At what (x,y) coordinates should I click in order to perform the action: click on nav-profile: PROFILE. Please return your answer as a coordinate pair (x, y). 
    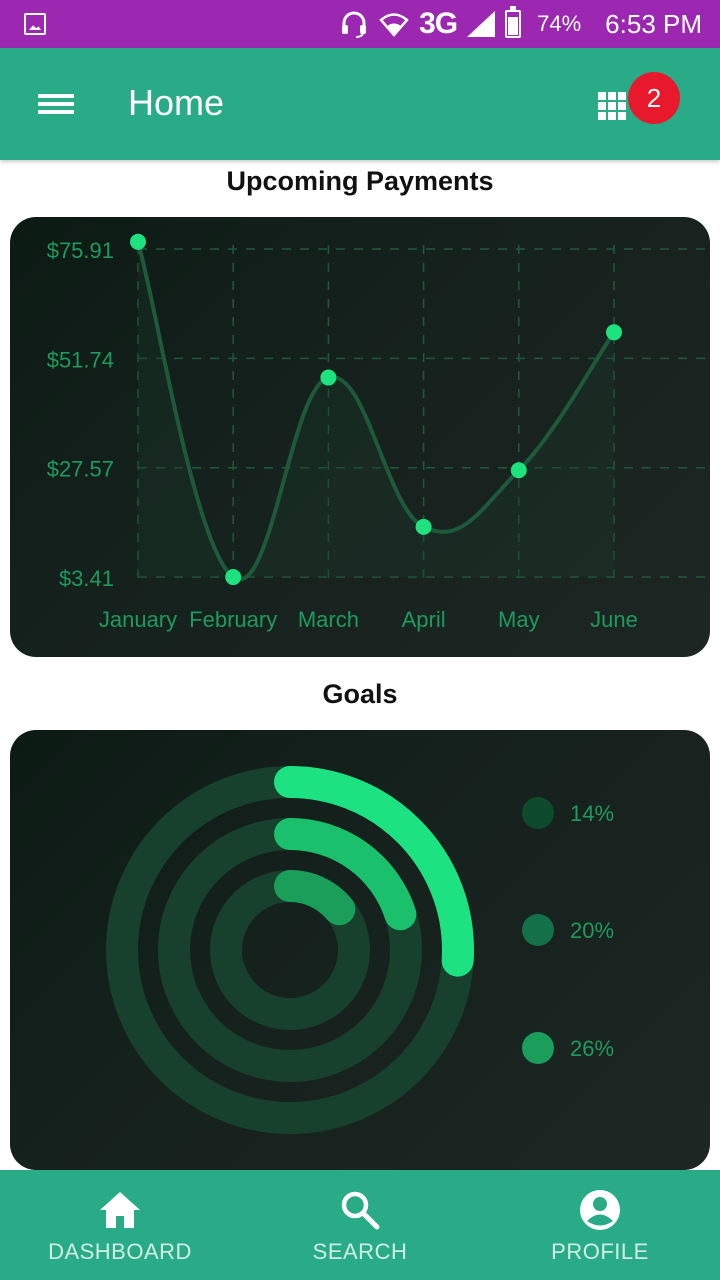
    Looking at the image, I should click on (600, 1225).